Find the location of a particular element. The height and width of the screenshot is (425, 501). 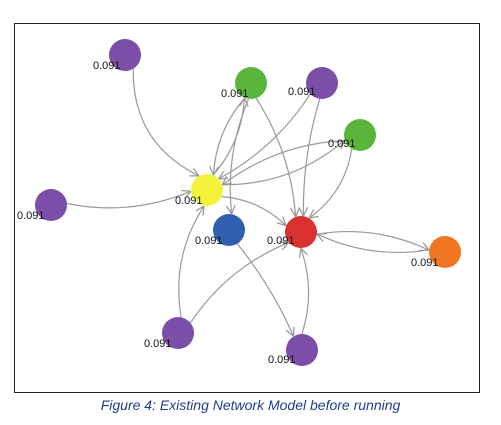

node-label-g2: 0.091 is located at coordinates (342, 144).